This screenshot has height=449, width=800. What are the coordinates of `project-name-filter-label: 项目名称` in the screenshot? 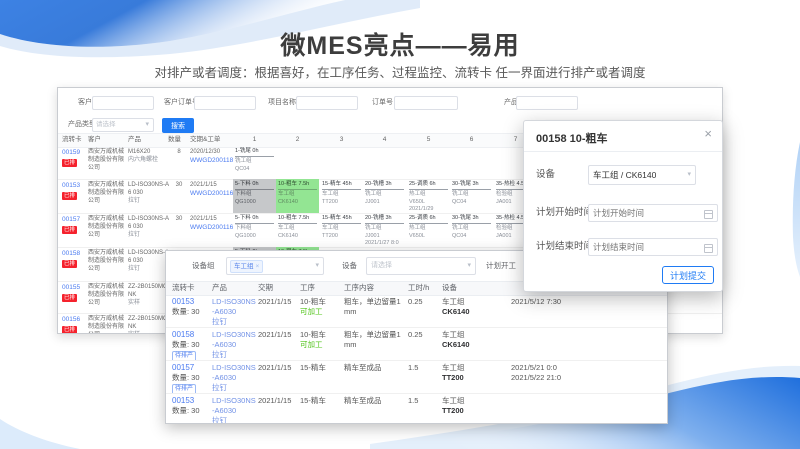 It's located at (282, 102).